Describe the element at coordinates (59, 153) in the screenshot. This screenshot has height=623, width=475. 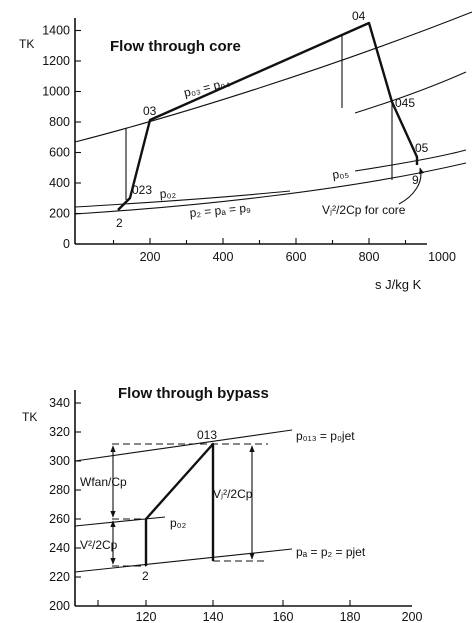
I see `core-y-tick-label: 600` at that location.